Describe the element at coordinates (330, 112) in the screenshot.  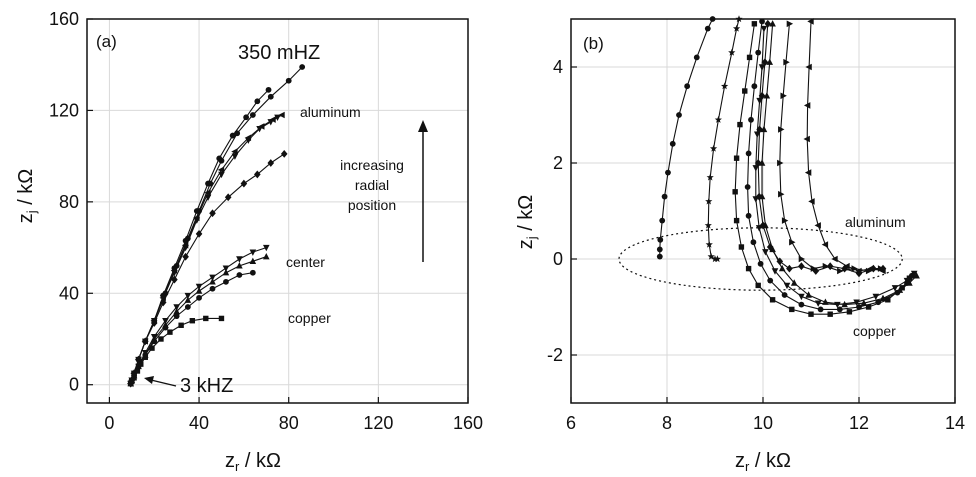
I see `label-aluminum-a: aluminum` at that location.